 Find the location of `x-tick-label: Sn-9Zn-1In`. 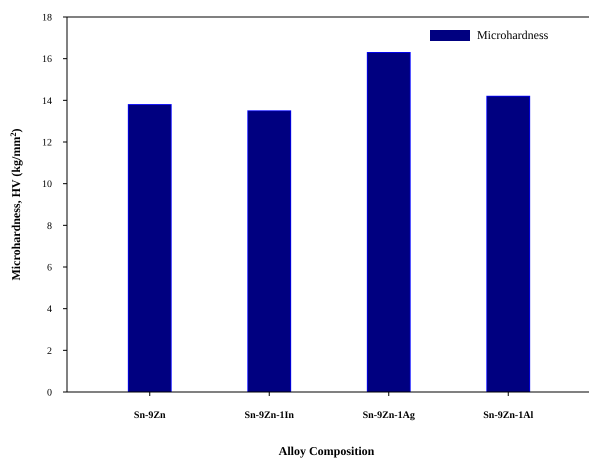

x-tick-label: Sn-9Zn-1In is located at coordinates (269, 415).